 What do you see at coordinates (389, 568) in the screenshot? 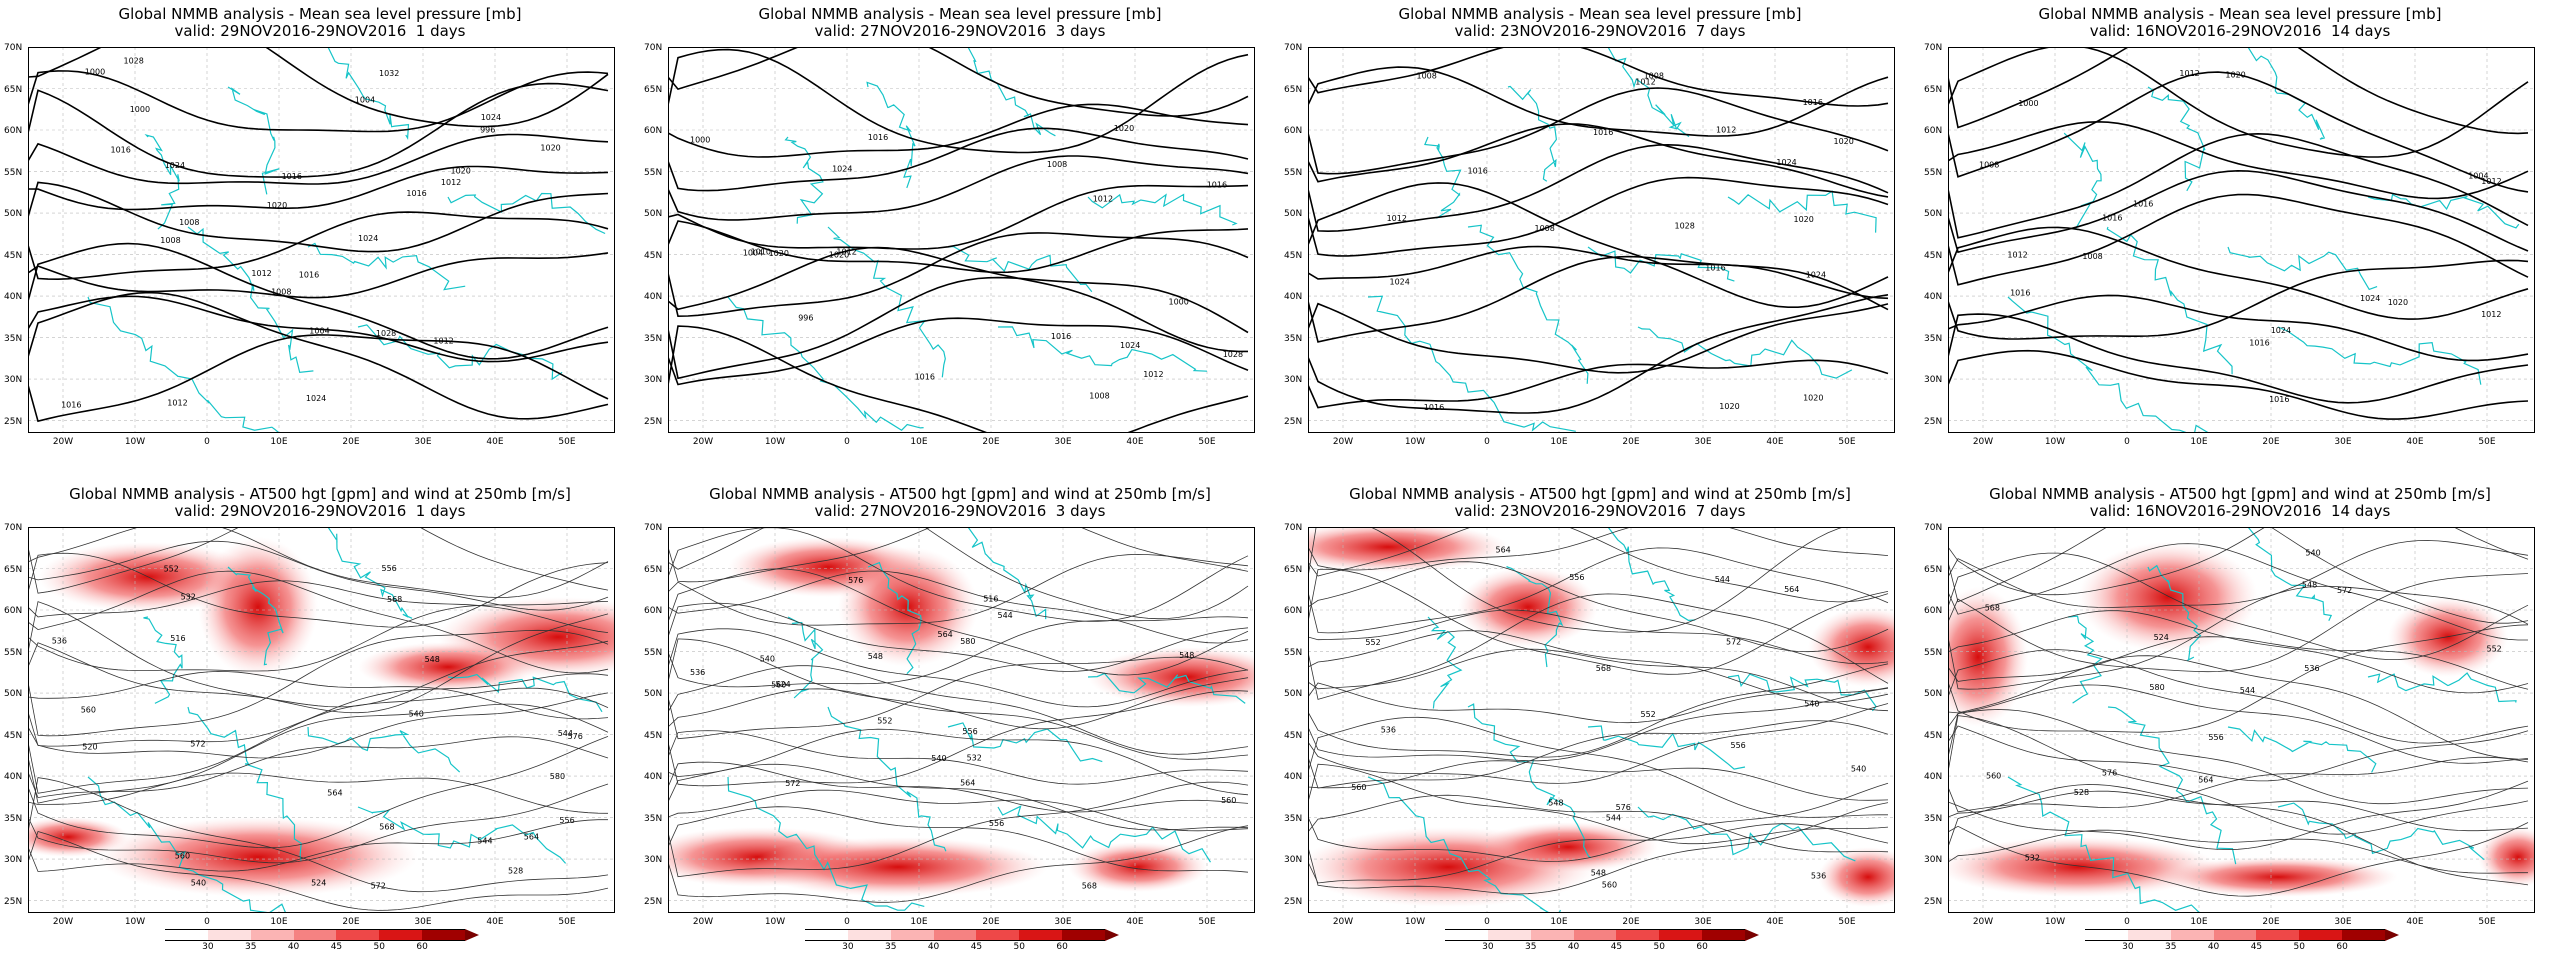
I see `contour-label: 556` at bounding box center [389, 568].